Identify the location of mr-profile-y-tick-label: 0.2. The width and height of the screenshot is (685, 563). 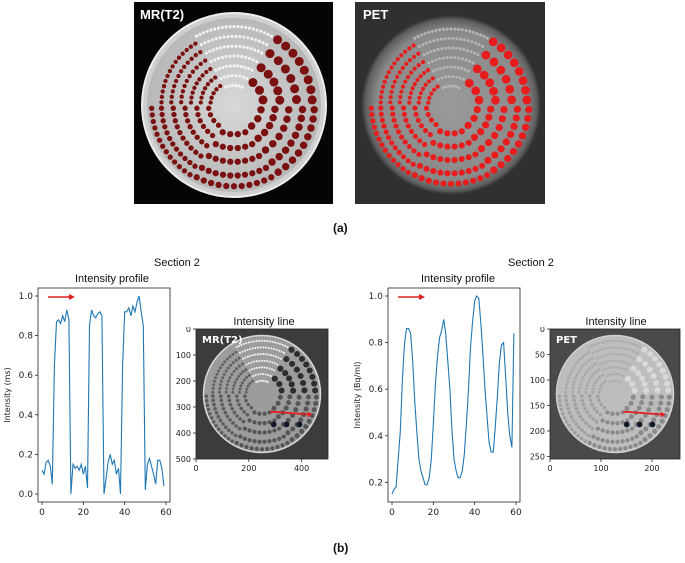
(26, 455).